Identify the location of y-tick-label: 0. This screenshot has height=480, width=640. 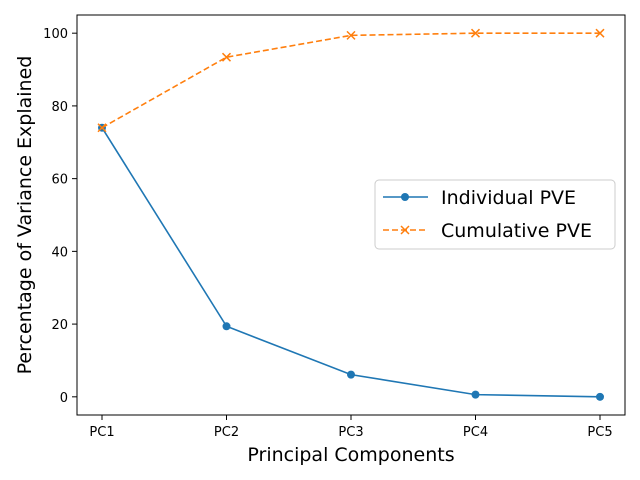
(64, 398).